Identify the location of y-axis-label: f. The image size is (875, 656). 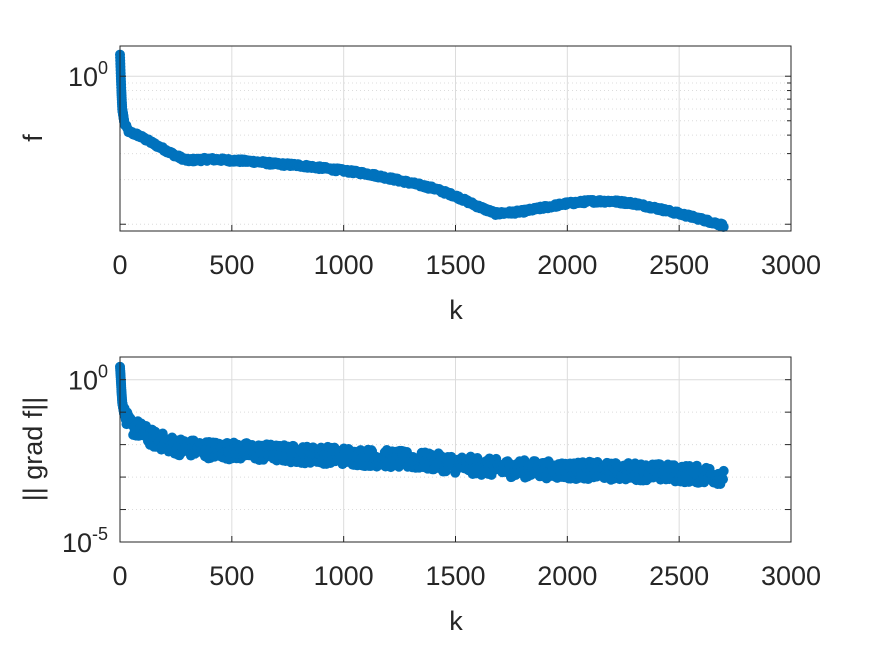
(33, 138).